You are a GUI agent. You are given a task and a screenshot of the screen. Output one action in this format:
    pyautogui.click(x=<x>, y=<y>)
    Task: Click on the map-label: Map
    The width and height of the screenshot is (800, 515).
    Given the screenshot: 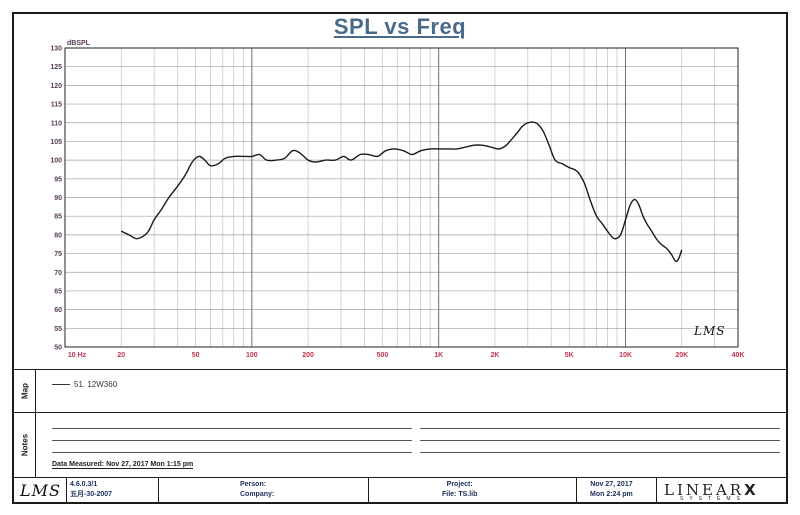 What is the action you would take?
    pyautogui.click(x=24, y=391)
    